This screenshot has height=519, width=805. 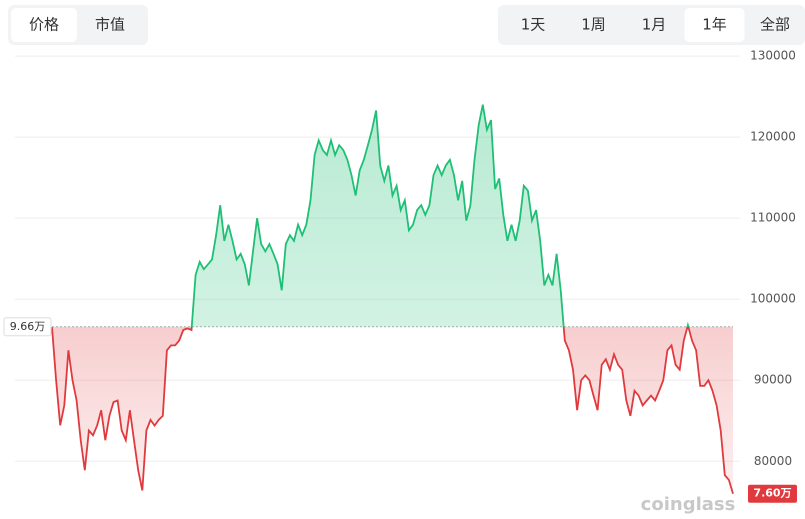 What do you see at coordinates (688, 504) in the screenshot?
I see `watermark: coinglass` at bounding box center [688, 504].